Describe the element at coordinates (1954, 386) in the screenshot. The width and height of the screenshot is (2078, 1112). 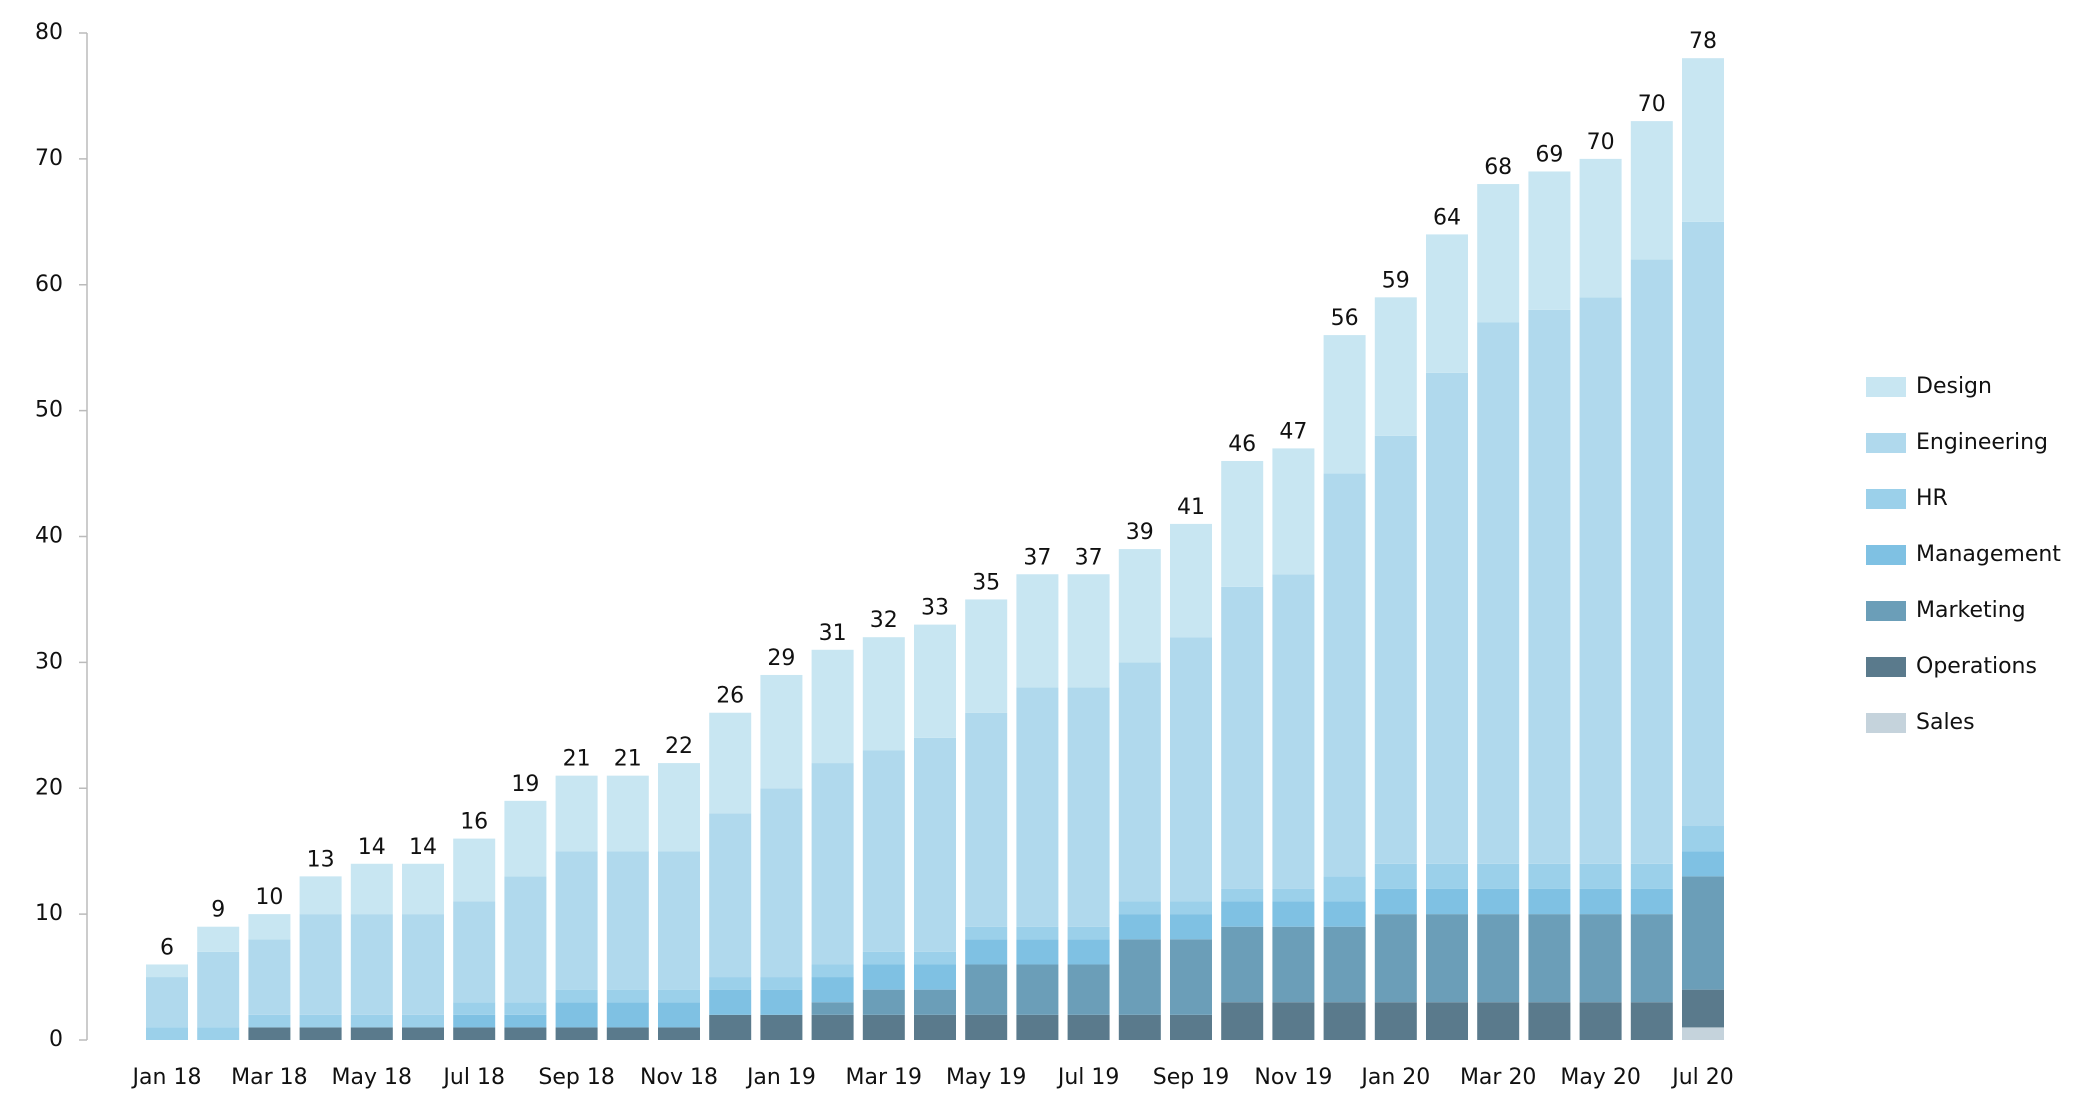
I see `legend-label: Design` at that location.